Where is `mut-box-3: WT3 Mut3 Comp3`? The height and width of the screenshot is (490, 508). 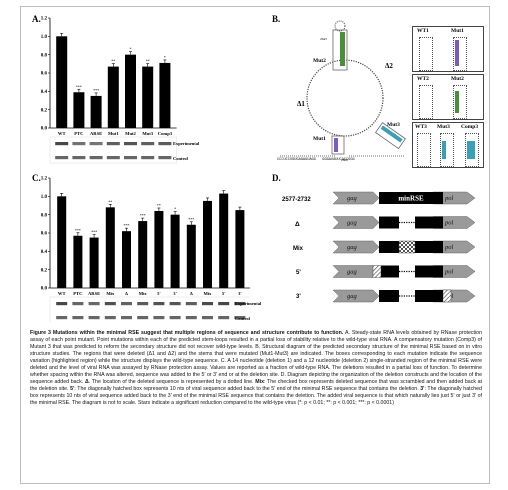 mut-box-3: WT3 Mut3 Comp3 is located at coordinates (448, 145).